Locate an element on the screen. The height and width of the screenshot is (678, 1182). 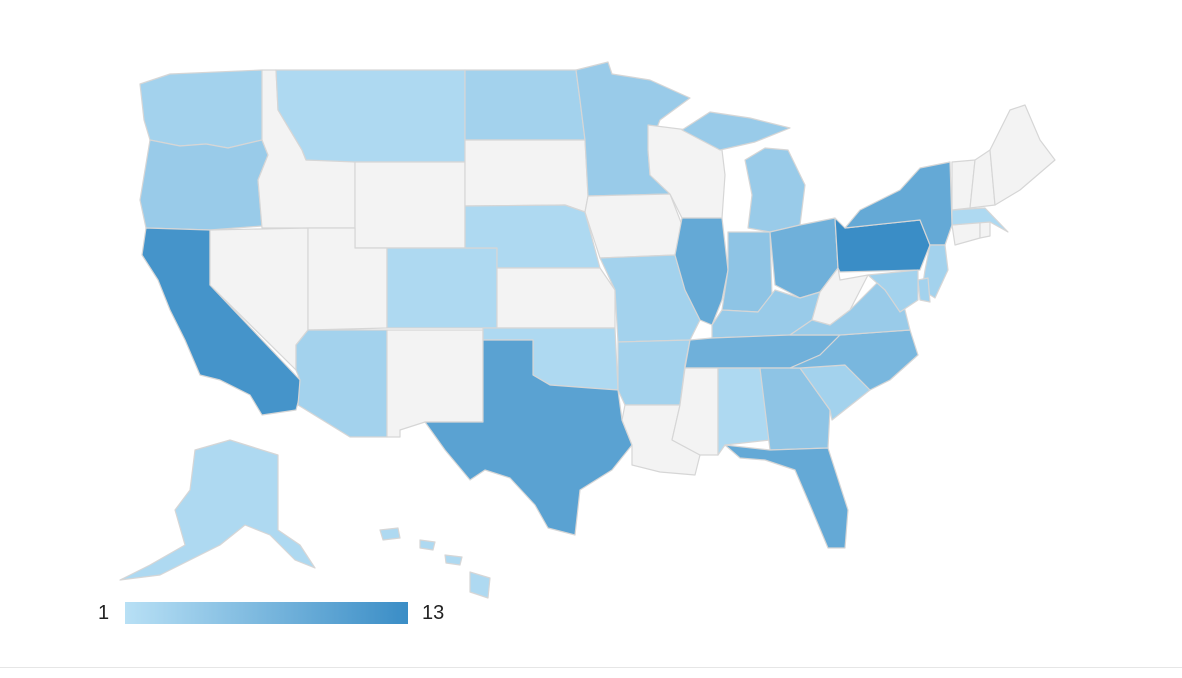
state-ar is located at coordinates (654, 372).